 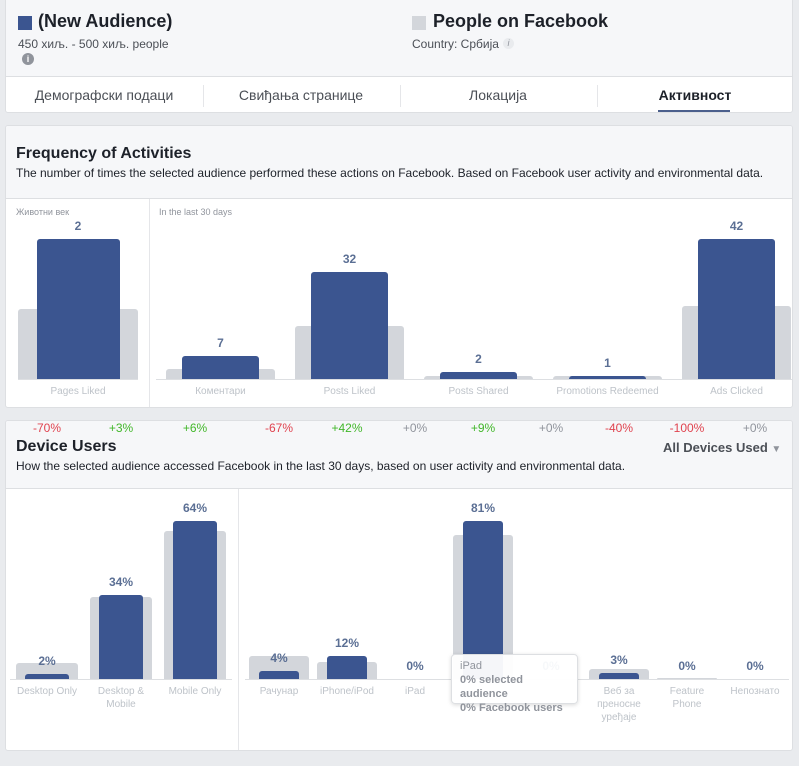 What do you see at coordinates (755, 691) in the screenshot?
I see `category-label: Непознато` at bounding box center [755, 691].